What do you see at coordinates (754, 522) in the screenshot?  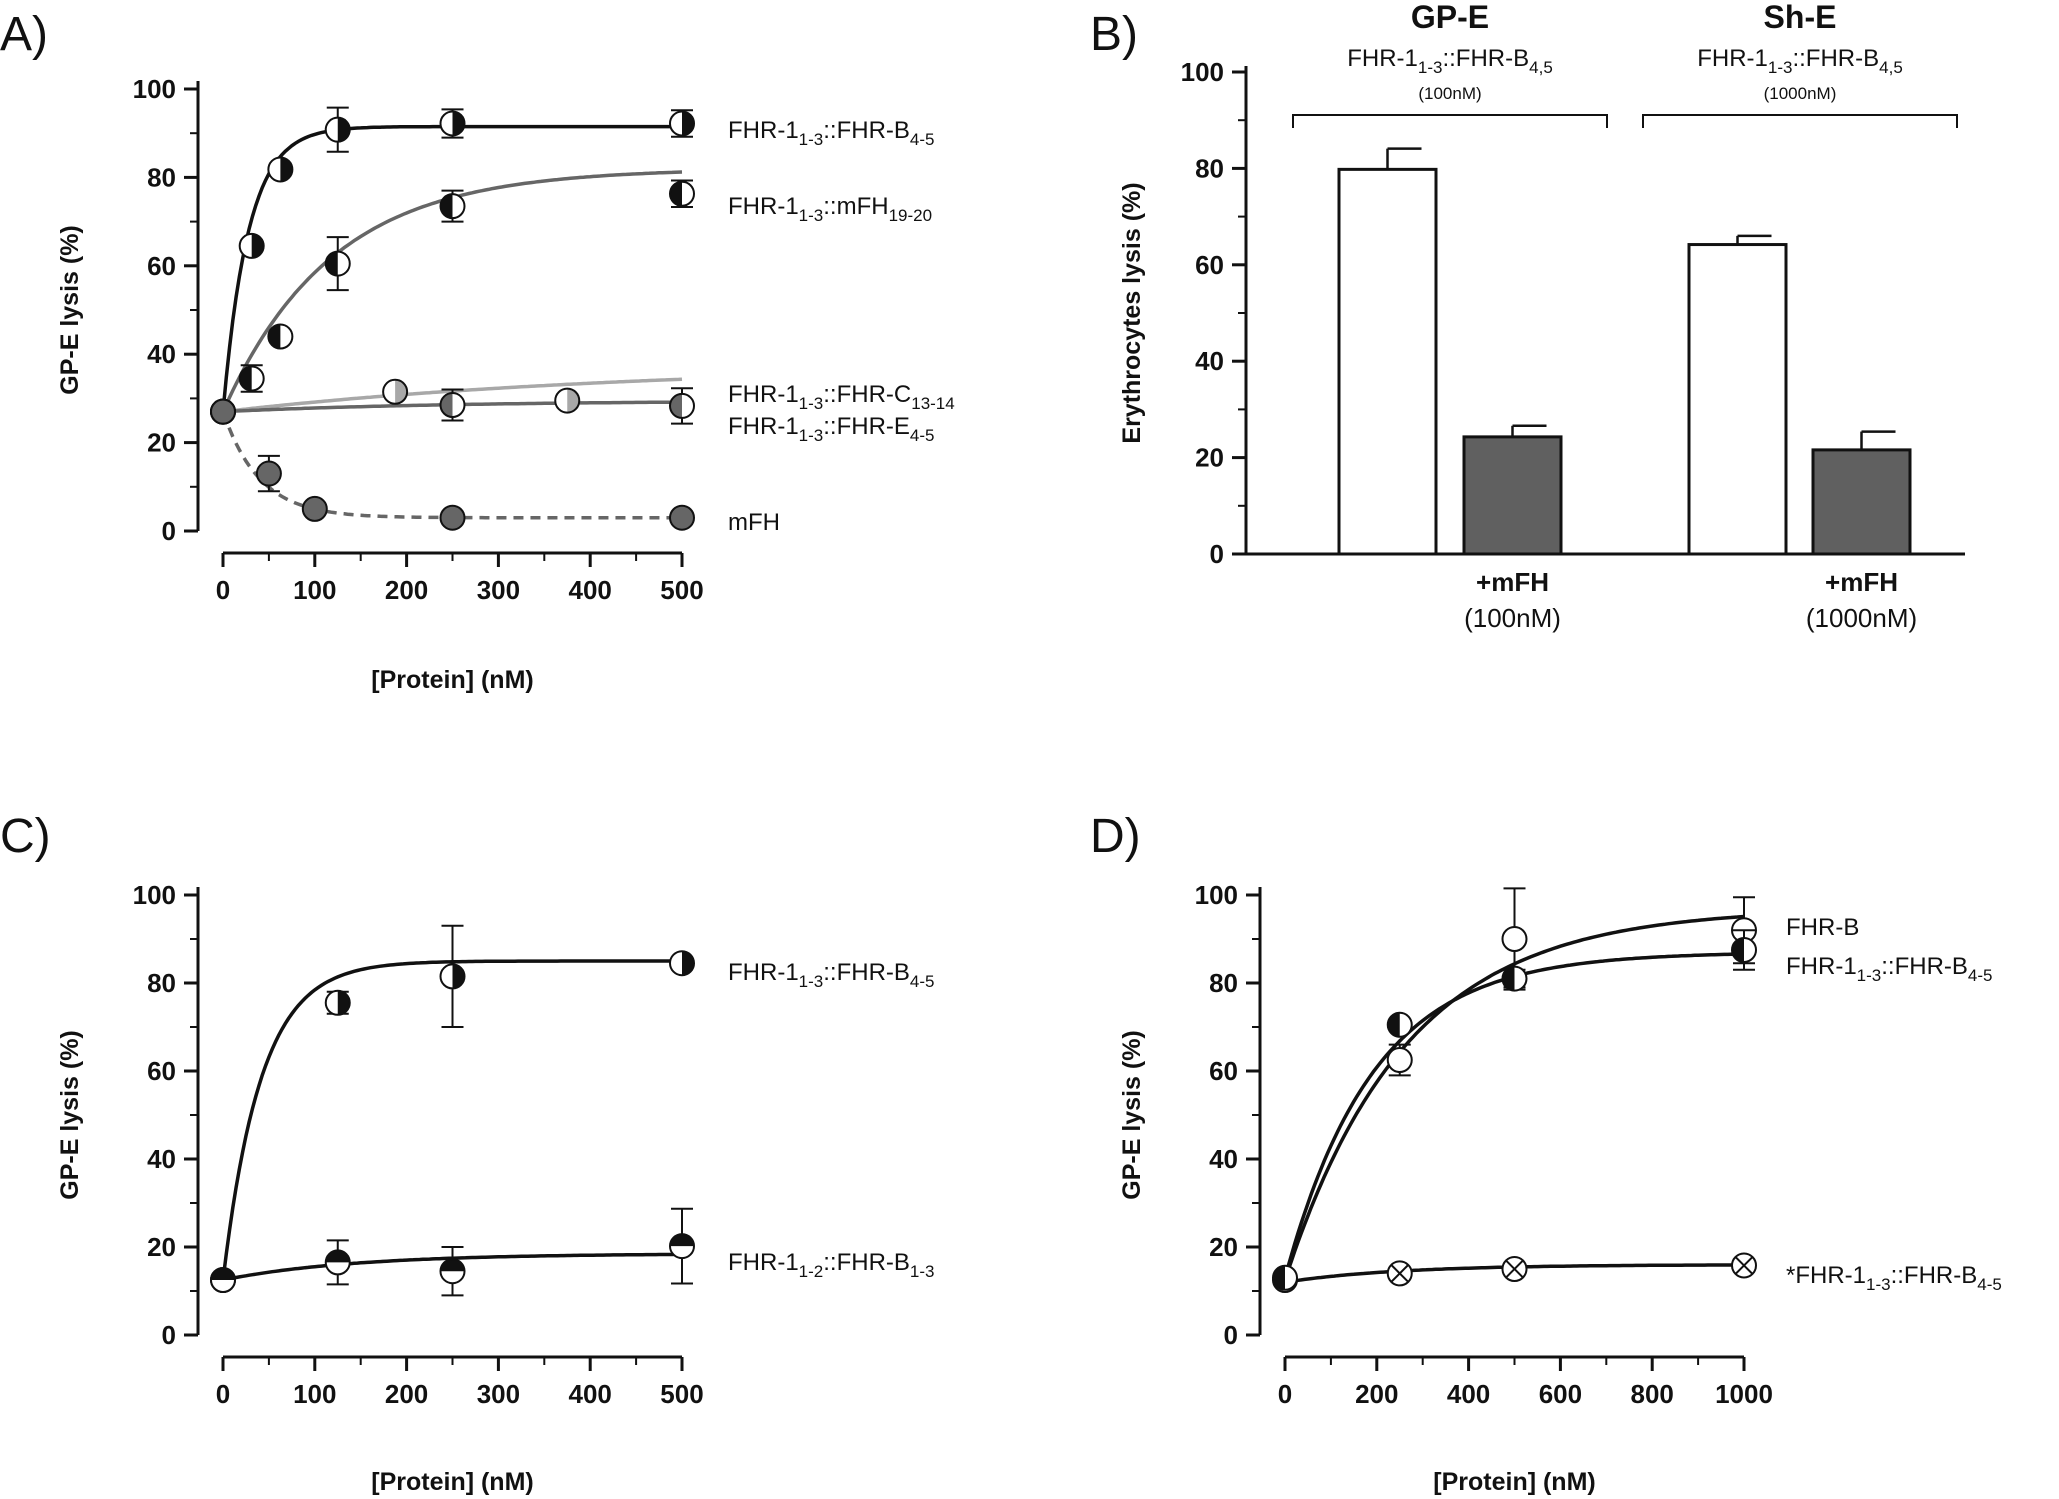 I see `legend-label-series-4: mFH` at bounding box center [754, 522].